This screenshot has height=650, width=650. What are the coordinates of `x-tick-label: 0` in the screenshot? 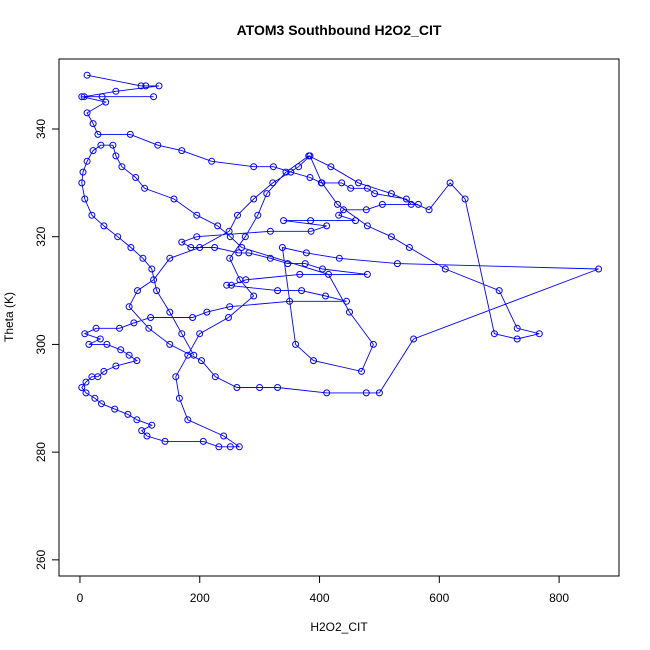 It's located at (80, 598).